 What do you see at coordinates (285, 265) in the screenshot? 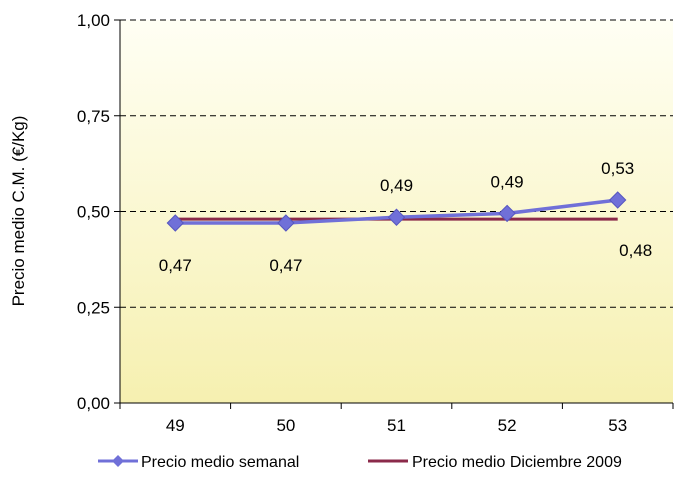
I see `data-label-1: 0,47` at bounding box center [285, 265].